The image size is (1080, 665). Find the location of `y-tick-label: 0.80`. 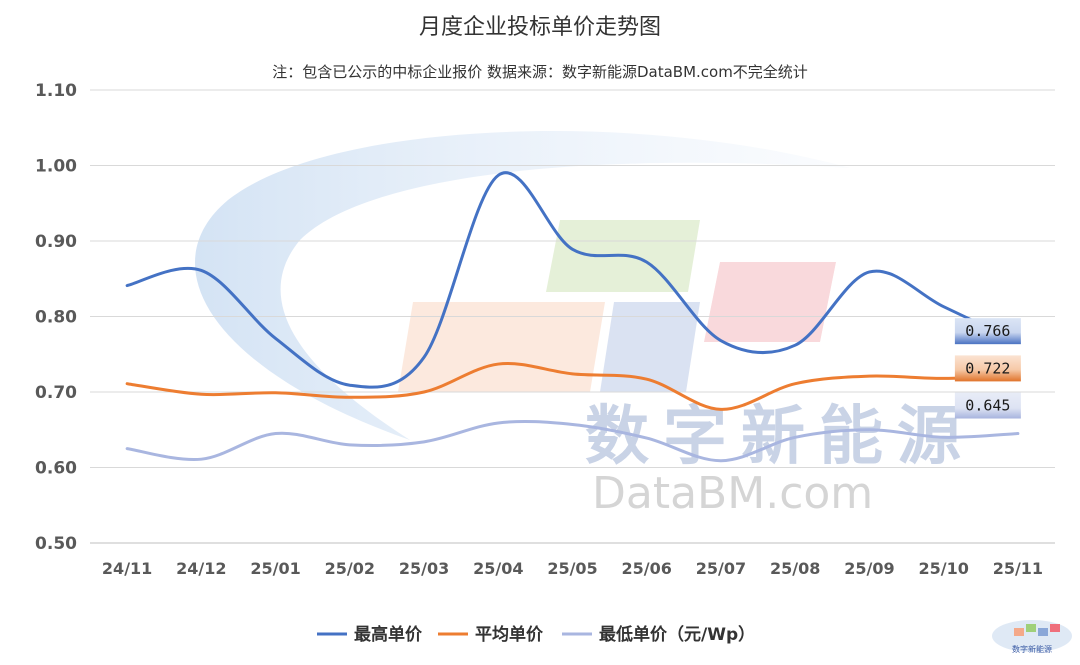

y-tick-label: 0.80 is located at coordinates (56, 318).